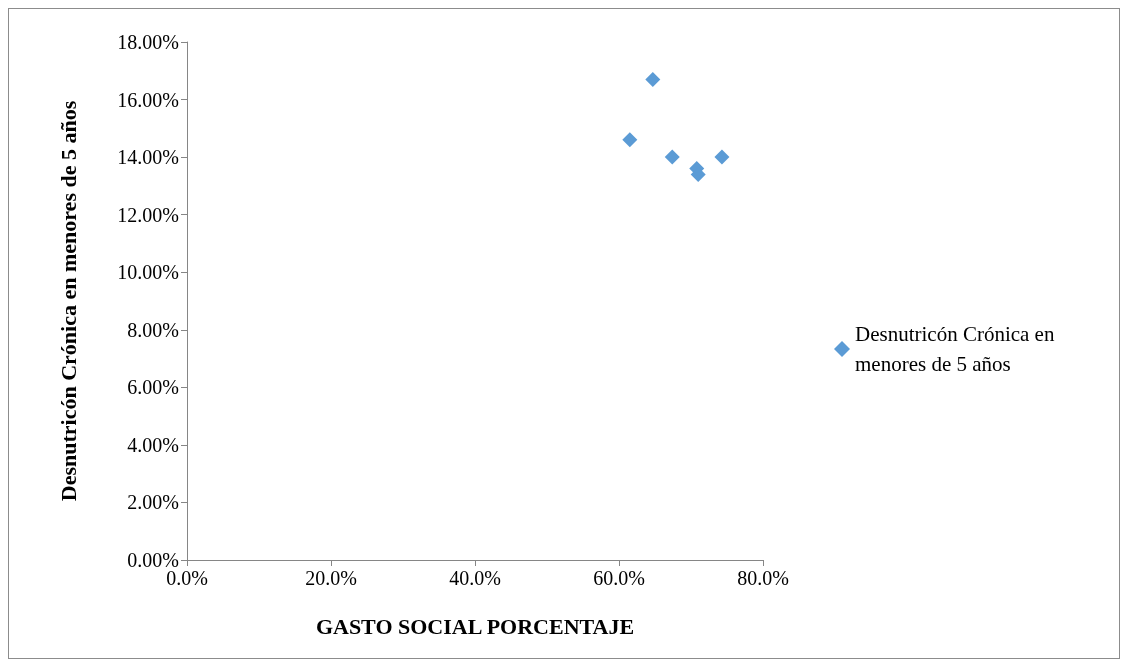 Image resolution: width=1130 pixels, height=669 pixels. Describe the element at coordinates (619, 578) in the screenshot. I see `x-tick-label: 60.0%` at that location.